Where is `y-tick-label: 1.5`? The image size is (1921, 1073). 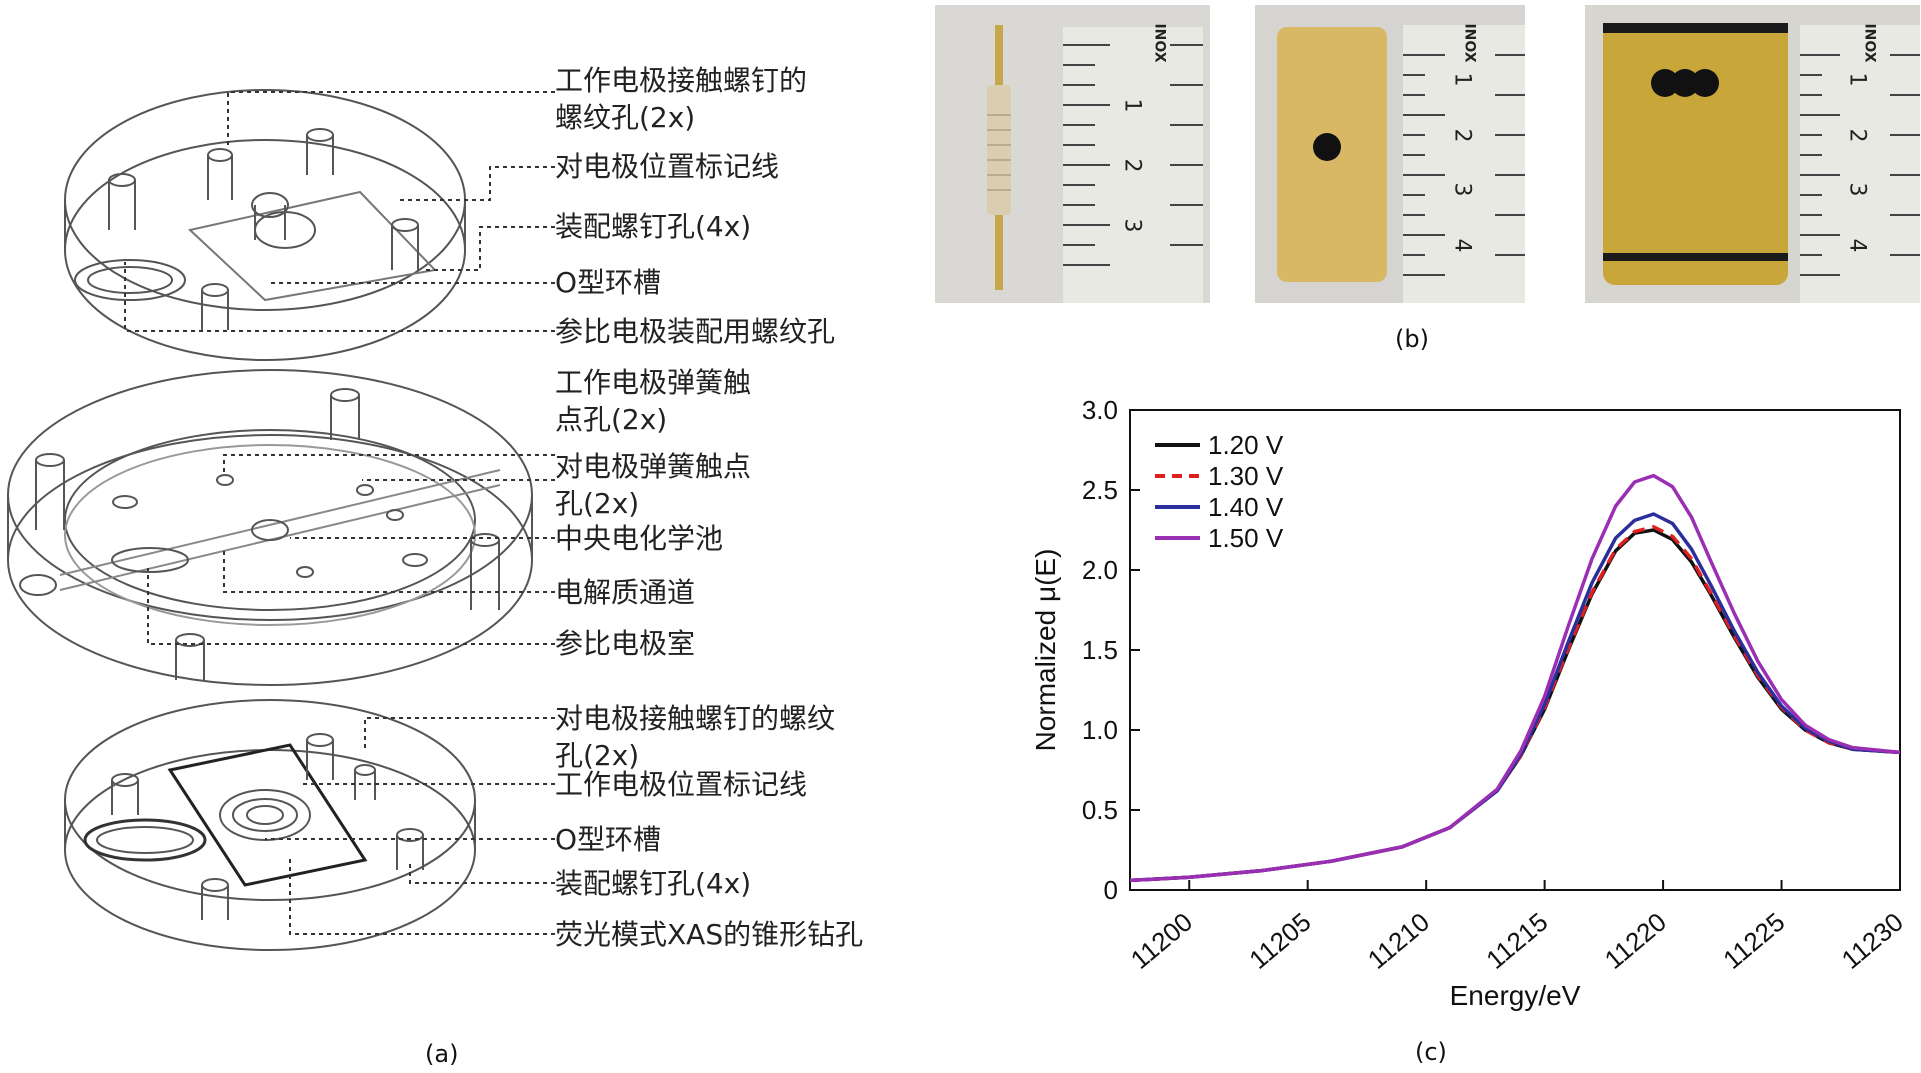 y-tick-label: 1.5 is located at coordinates (1100, 650).